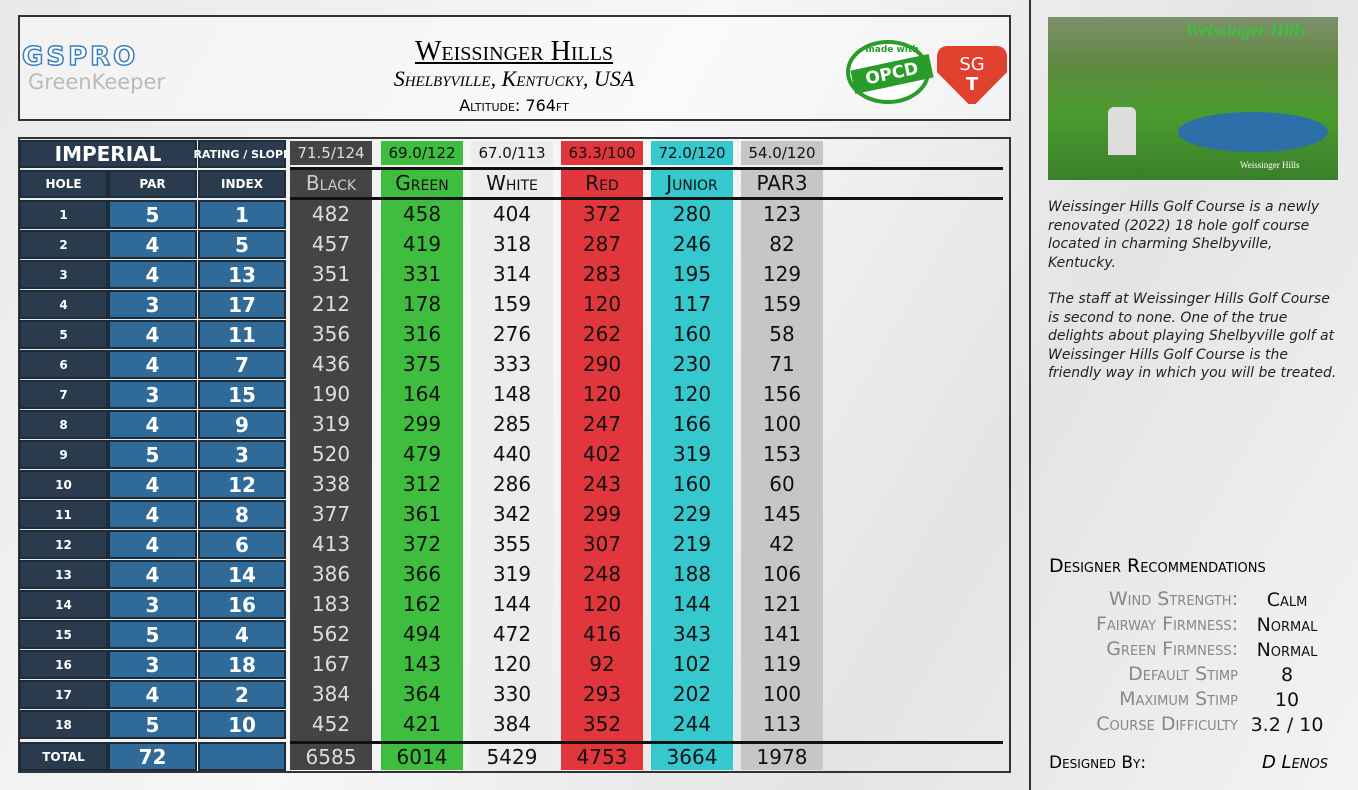 The height and width of the screenshot is (790, 1358). What do you see at coordinates (422, 304) in the screenshot?
I see `yardage: 178` at bounding box center [422, 304].